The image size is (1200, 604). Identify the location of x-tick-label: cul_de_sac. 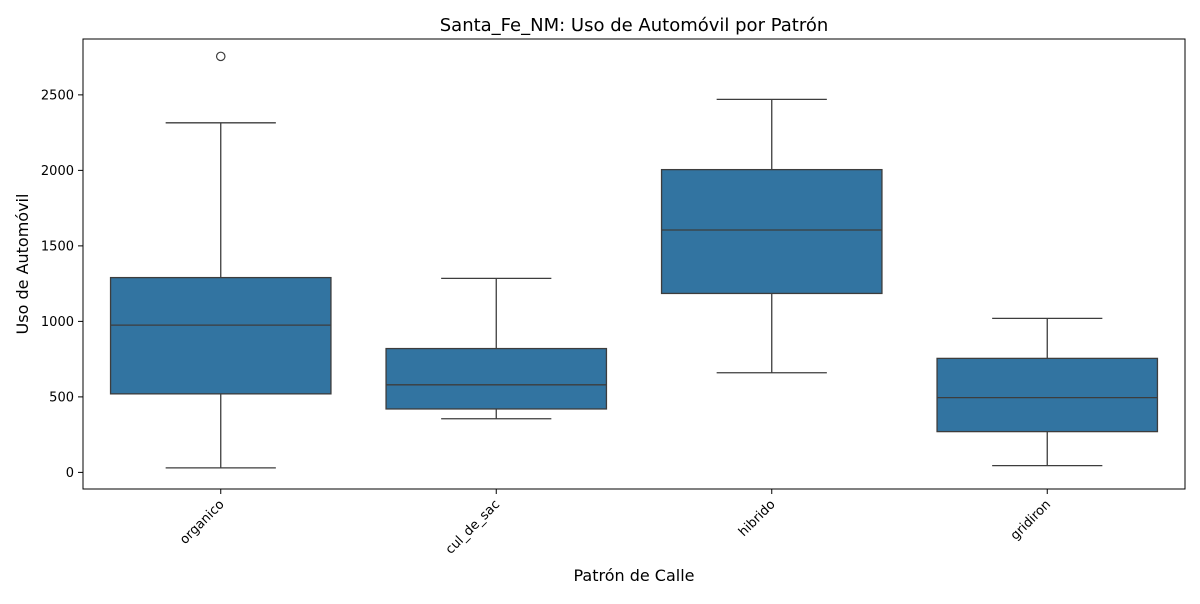
(473, 527).